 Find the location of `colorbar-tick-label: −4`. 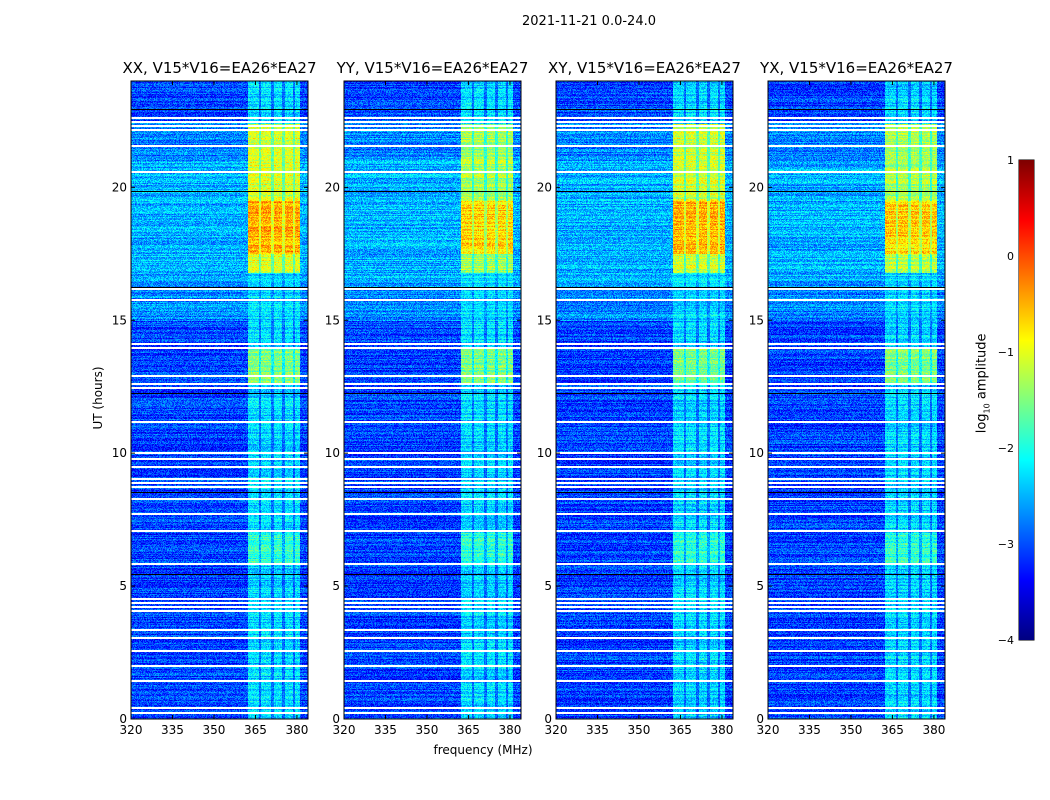

colorbar-tick-label: −4 is located at coordinates (1006, 640).